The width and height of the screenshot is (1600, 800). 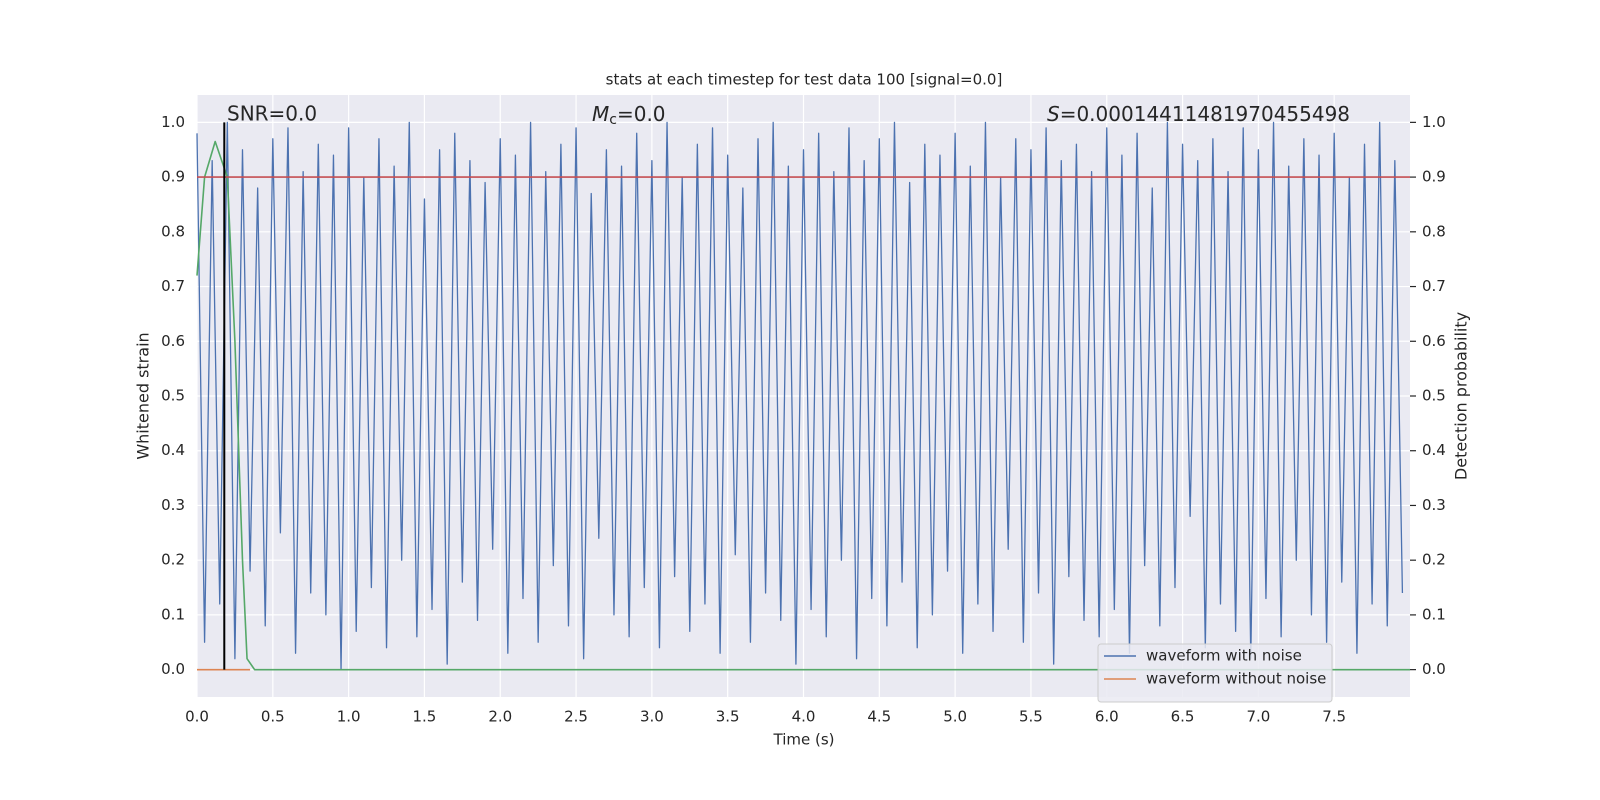 What do you see at coordinates (1183, 717) in the screenshot?
I see `x-tick-label: 6.5` at bounding box center [1183, 717].